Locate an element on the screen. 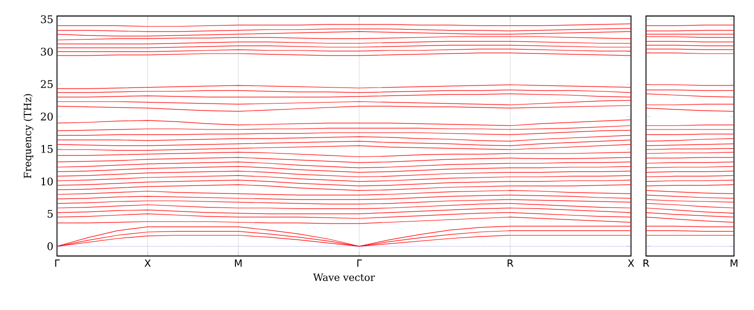 Image resolution: width=754 pixels, height=310 pixels. y-tick-label: 25 is located at coordinates (46, 84).